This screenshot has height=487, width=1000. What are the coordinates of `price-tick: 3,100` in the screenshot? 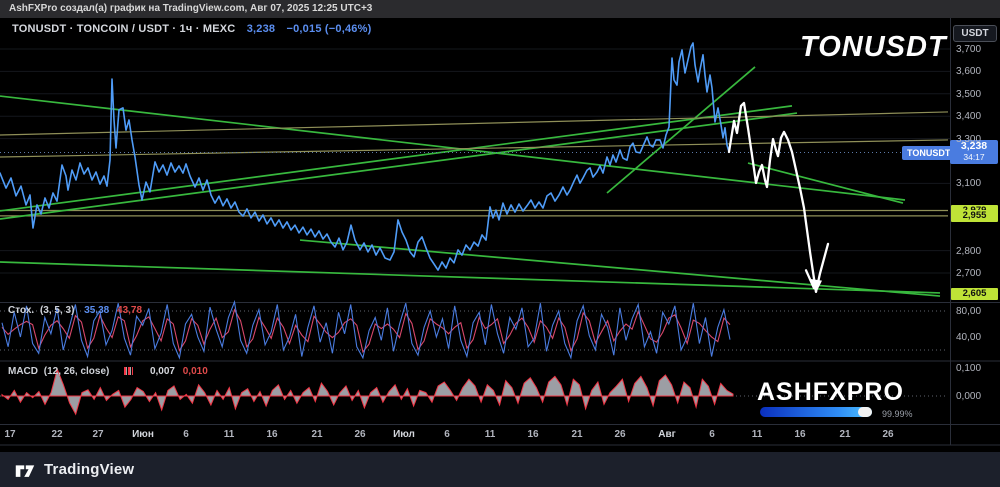 It's located at (969, 184).